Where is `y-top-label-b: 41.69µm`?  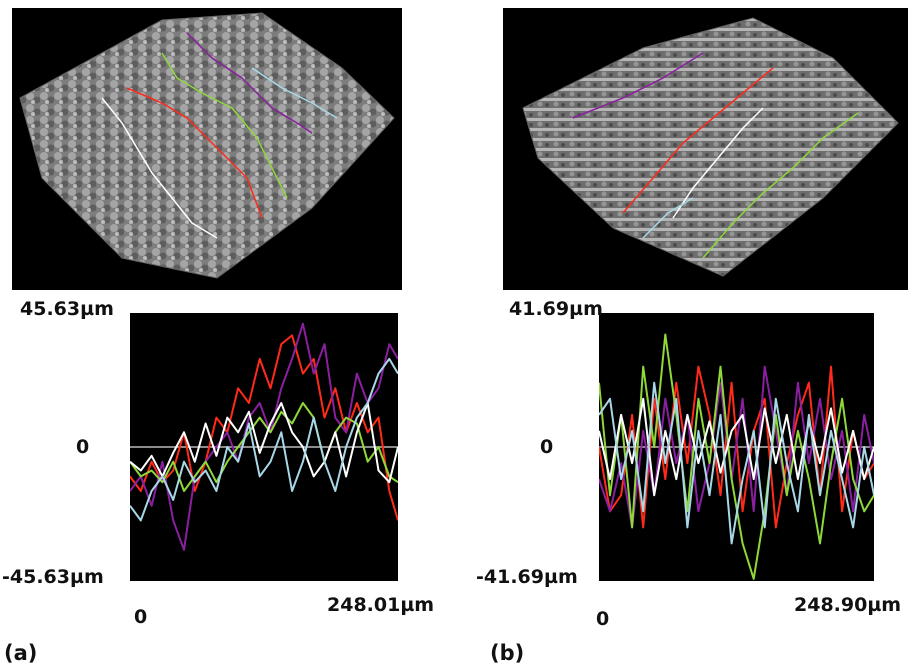
y-top-label-b: 41.69µm is located at coordinates (556, 309).